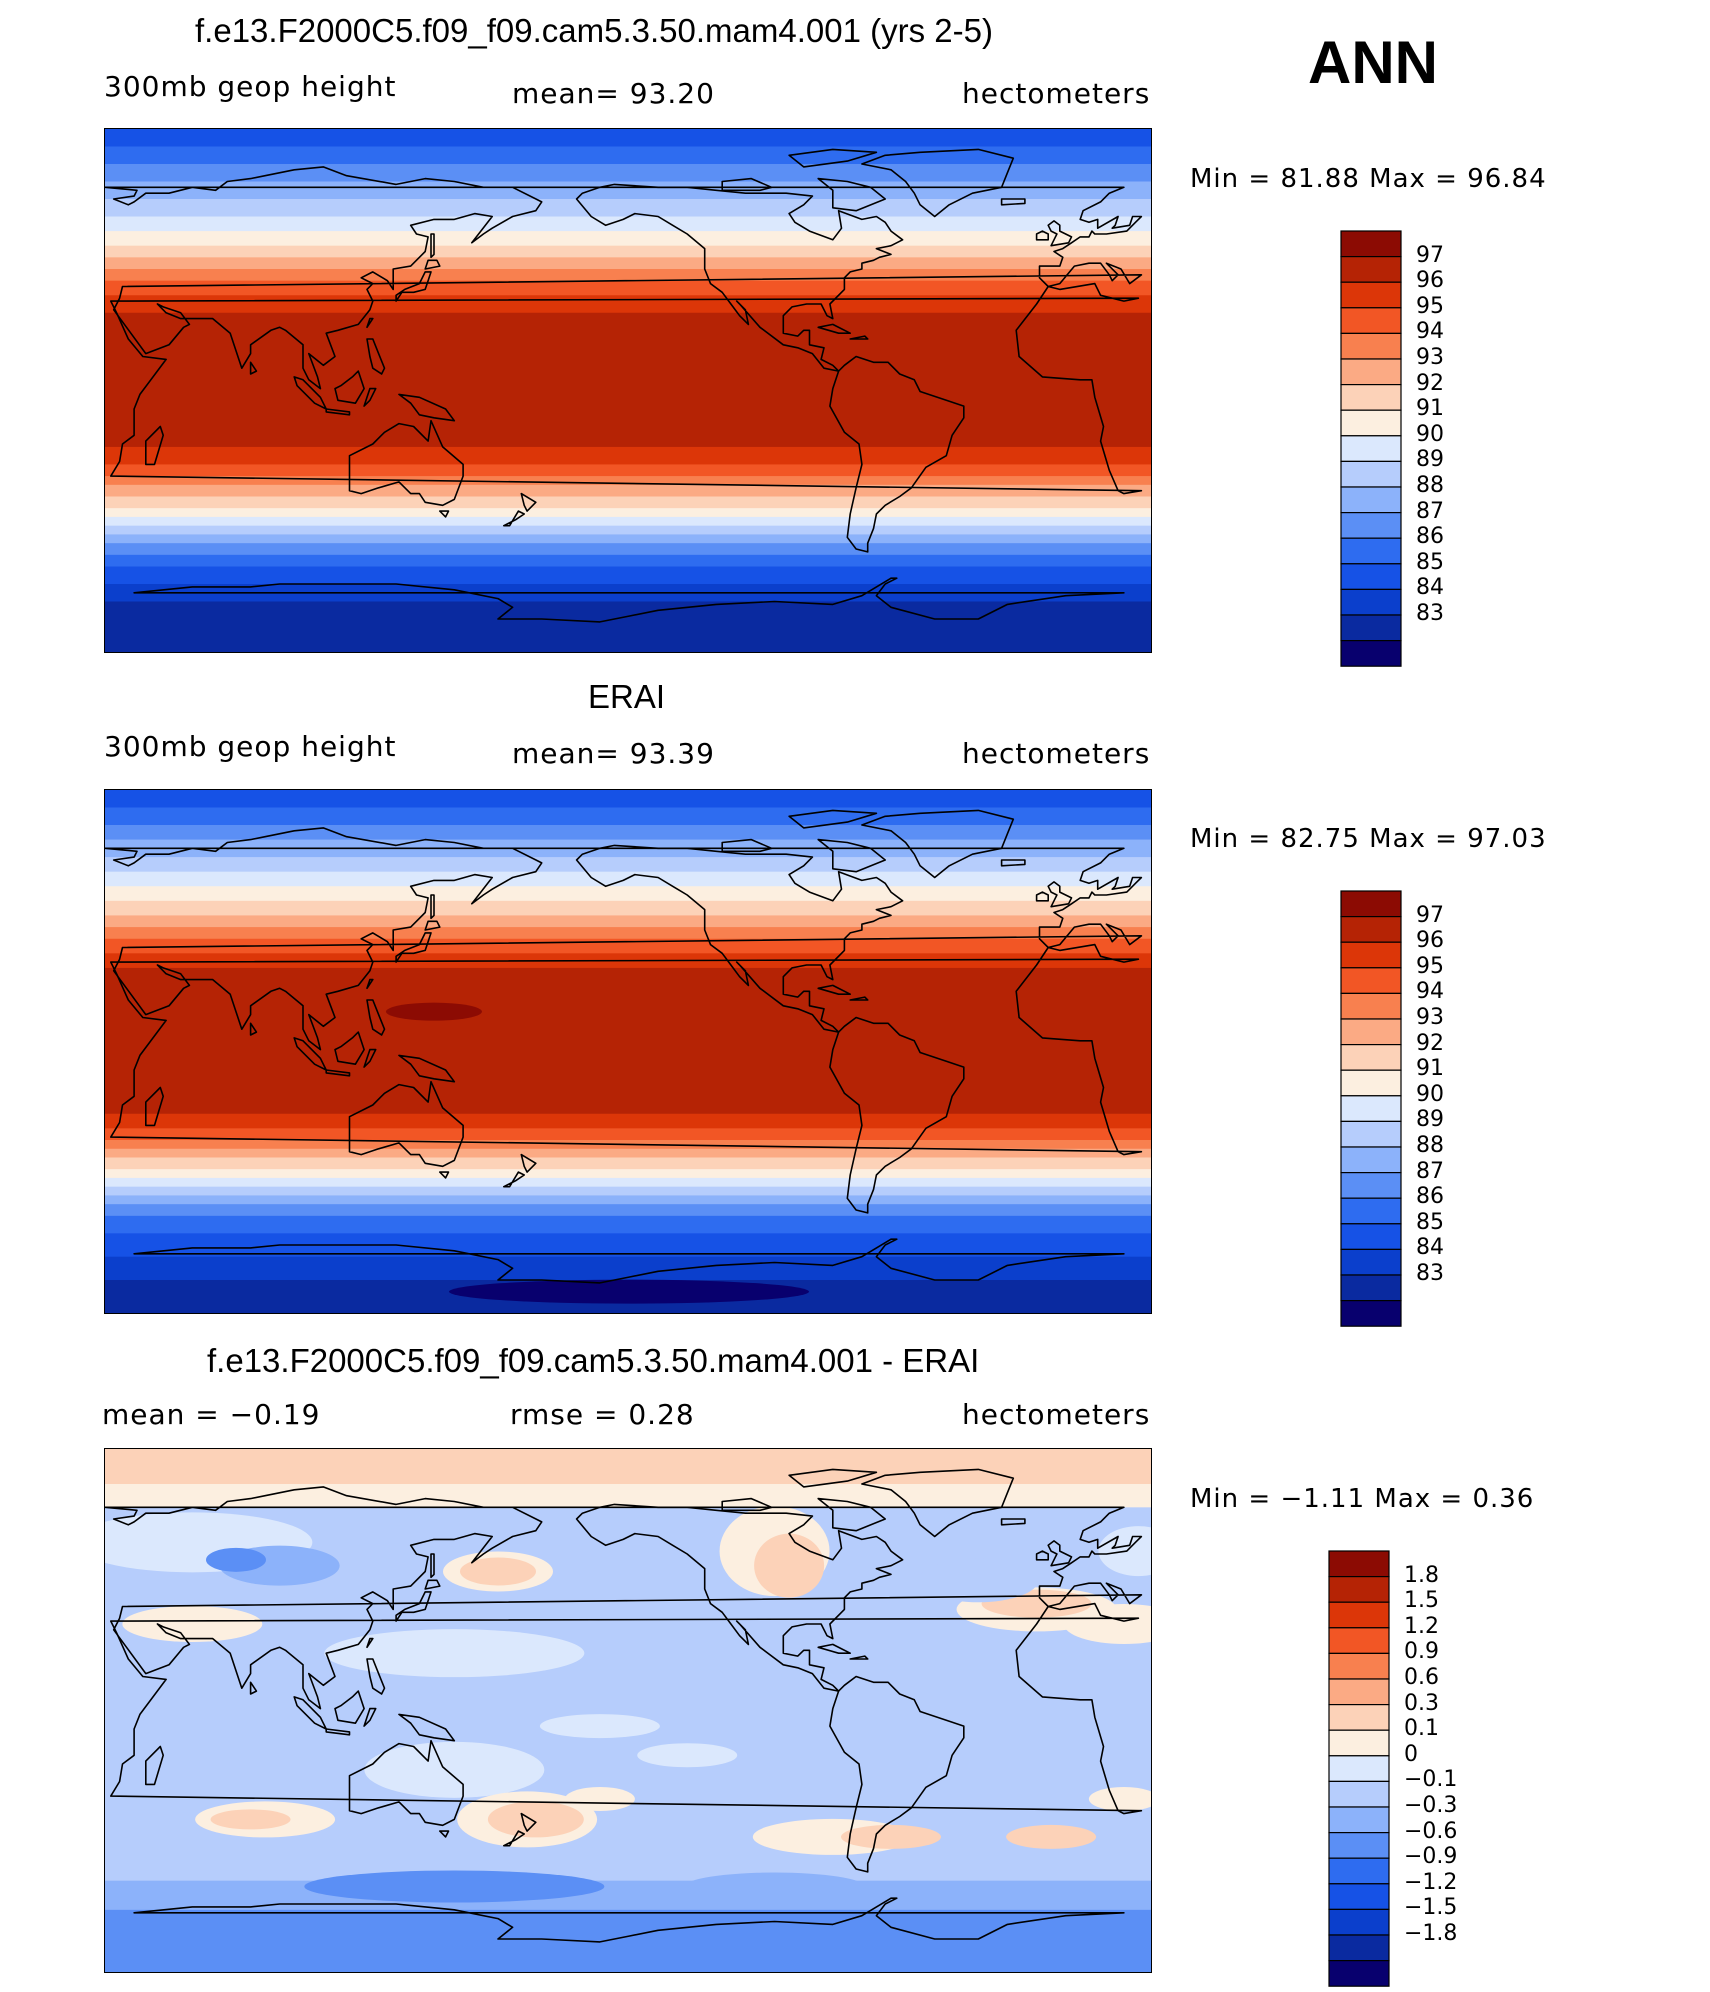 Image resolution: width=1710 pixels, height=1992 pixels. Describe the element at coordinates (1042, 235) in the screenshot. I see `coastline-ireland` at that location.